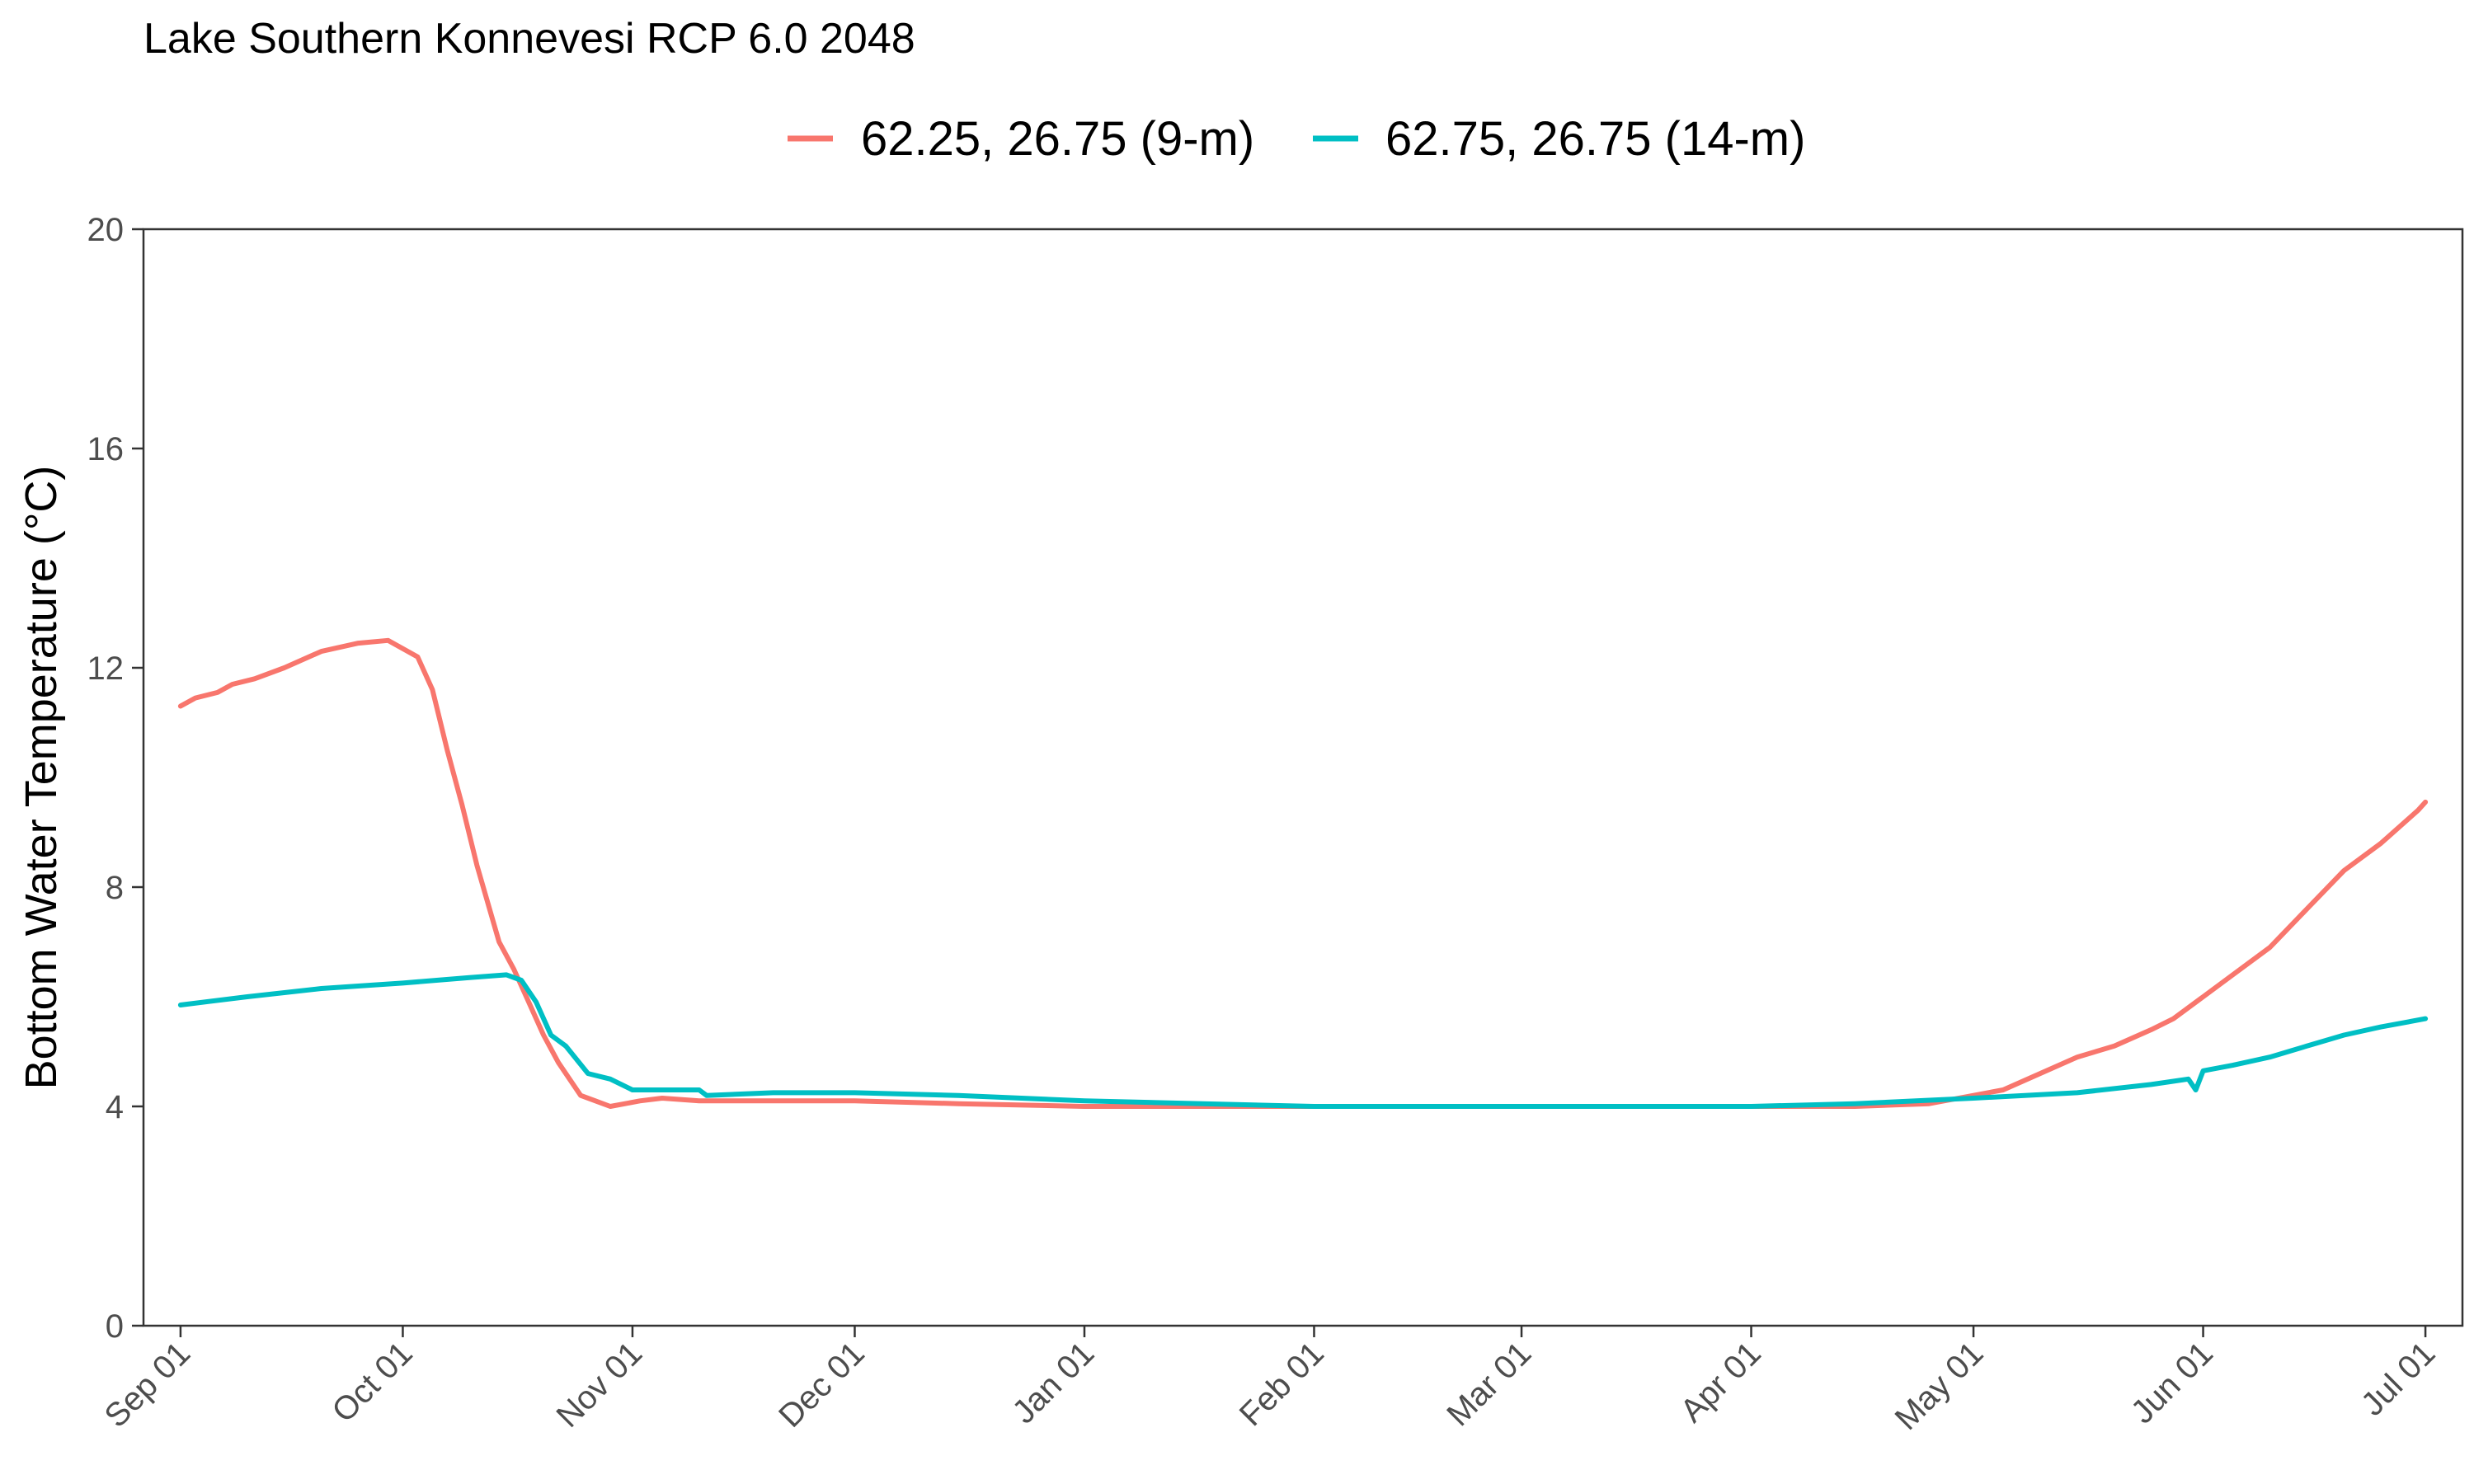 This screenshot has height=1484, width=2474. I want to click on x-tick-label: Jan 01, so click(1053, 1382).